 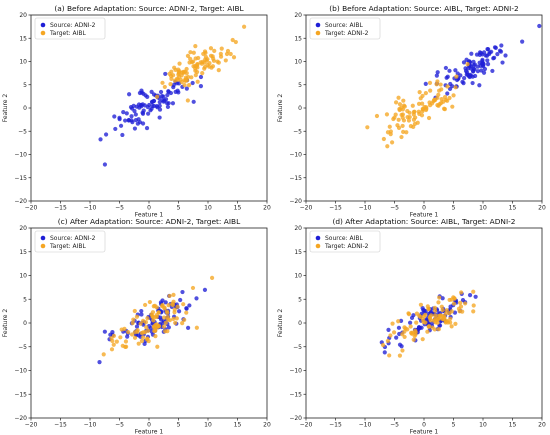 What do you see at coordinates (23, 15) in the screenshot?
I see `y-tick-label: 20` at bounding box center [23, 15].